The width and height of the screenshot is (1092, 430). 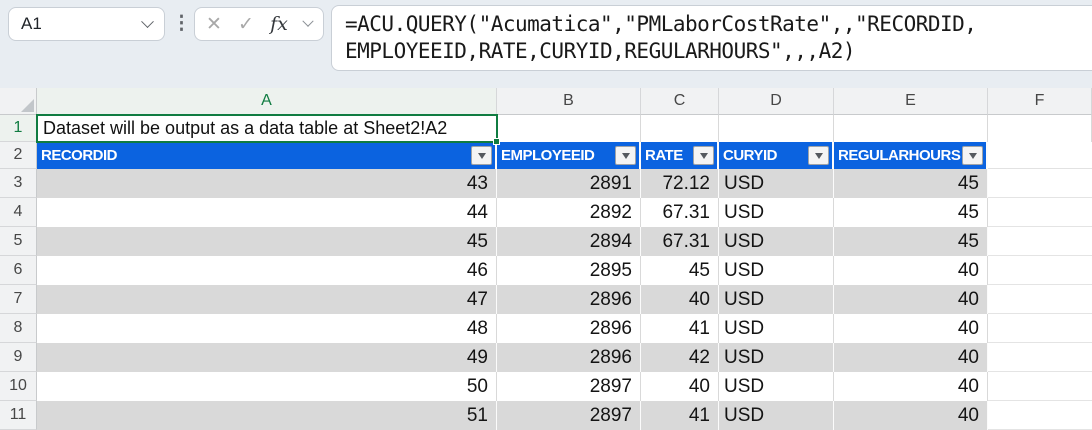 I want to click on row-header-11: 11, so click(x=18, y=415).